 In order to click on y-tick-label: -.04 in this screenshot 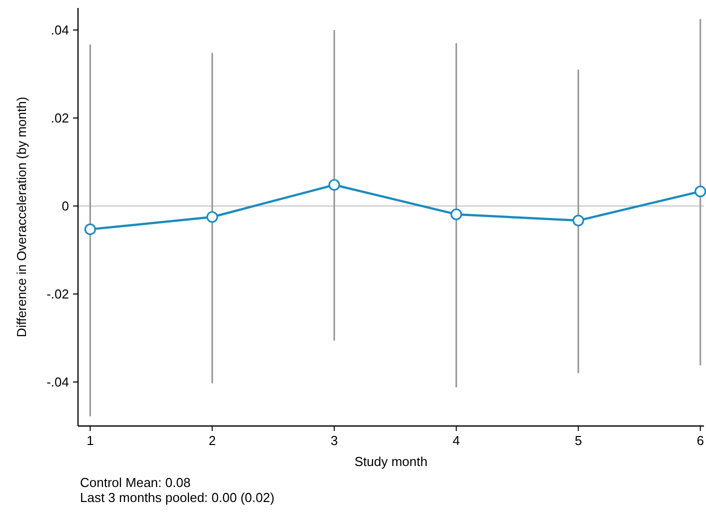, I will do `click(57, 382)`.